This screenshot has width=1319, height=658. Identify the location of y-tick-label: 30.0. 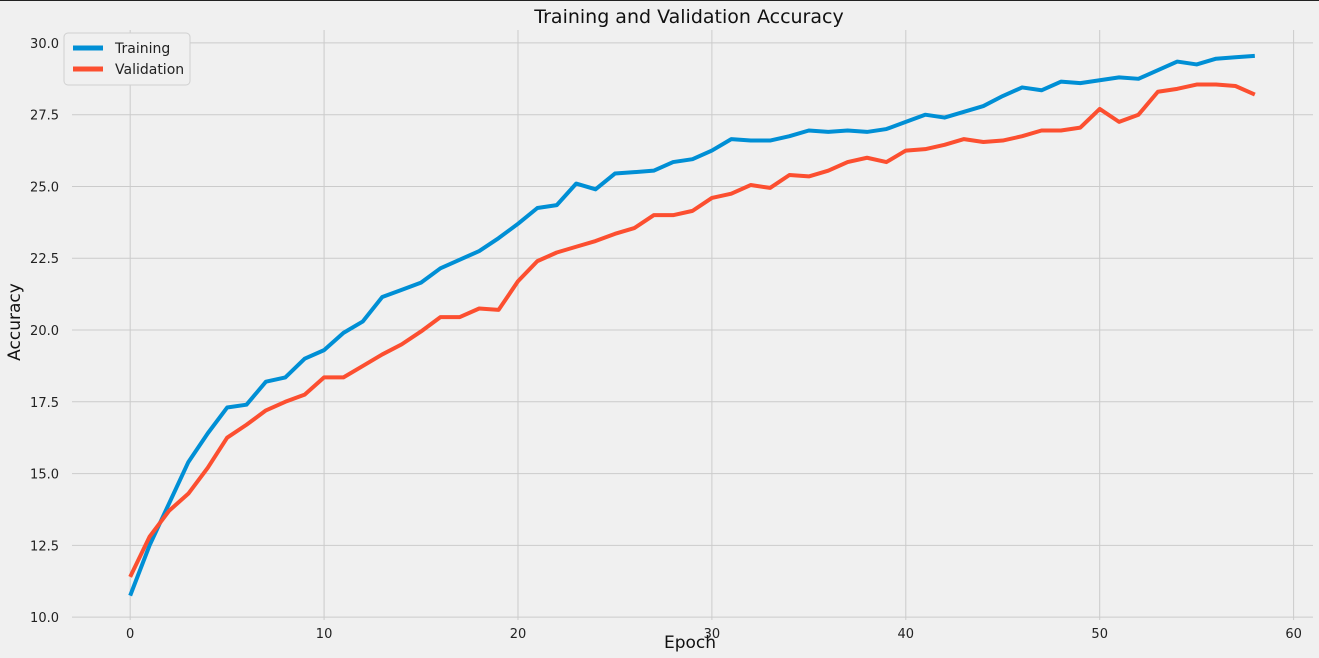
(44, 44).